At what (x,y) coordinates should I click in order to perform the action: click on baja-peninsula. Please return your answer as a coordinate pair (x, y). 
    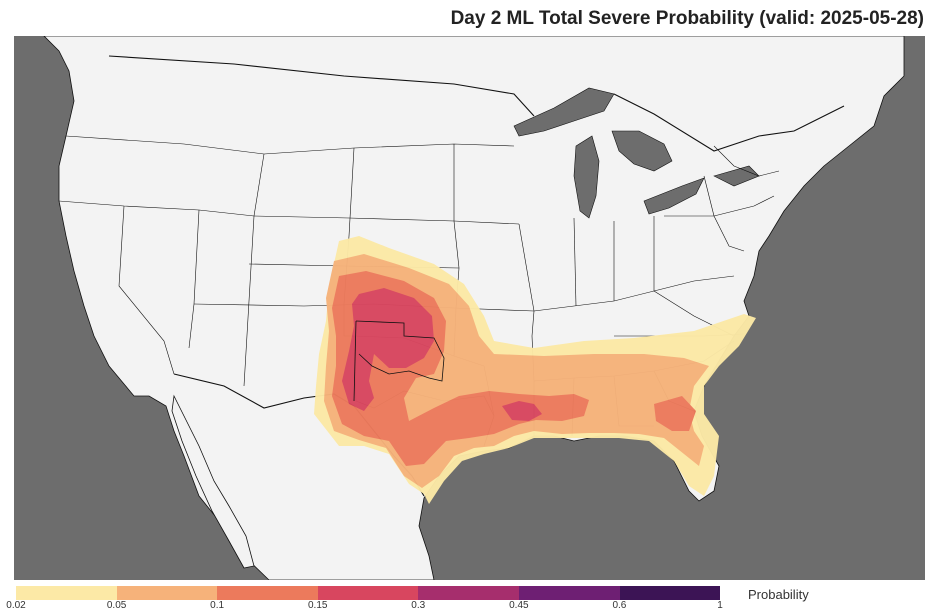
    Looking at the image, I should click on (213, 481).